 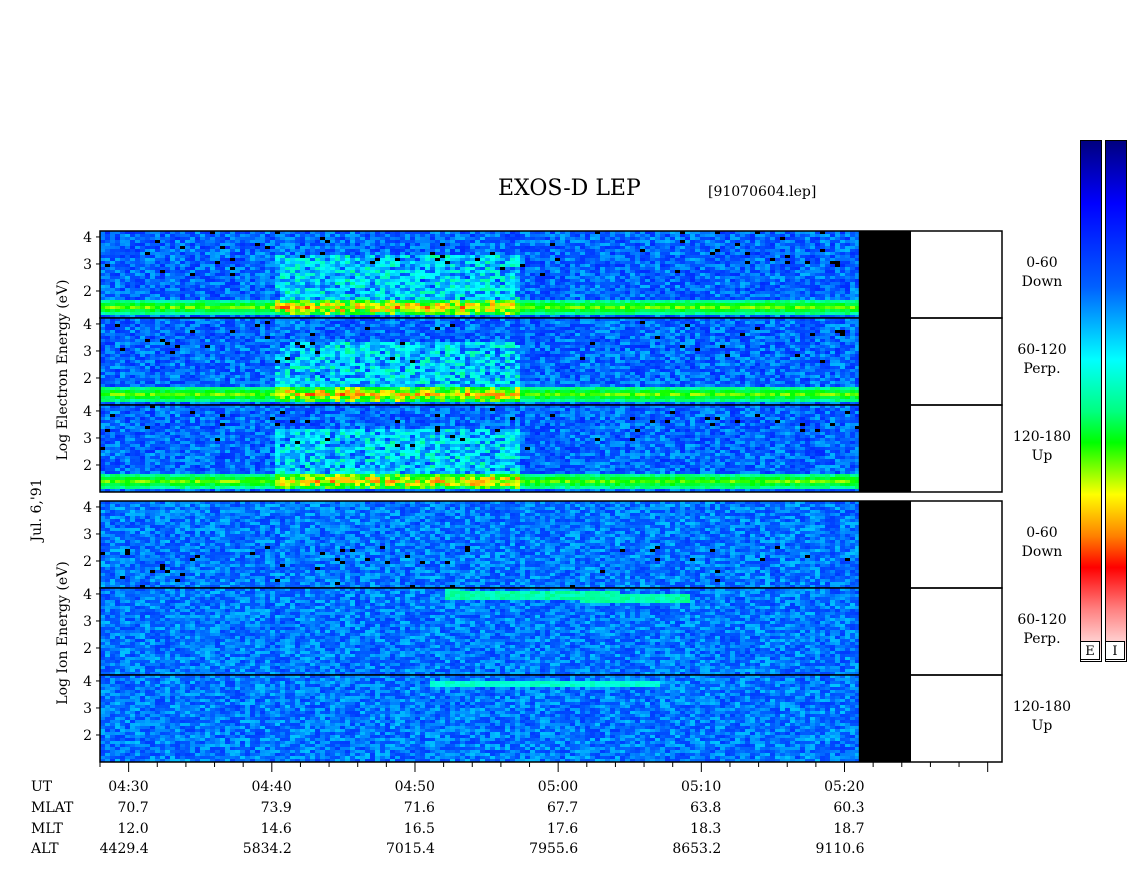 What do you see at coordinates (543, 808) in the screenshot?
I see `ephemeris-value: 67.7` at bounding box center [543, 808].